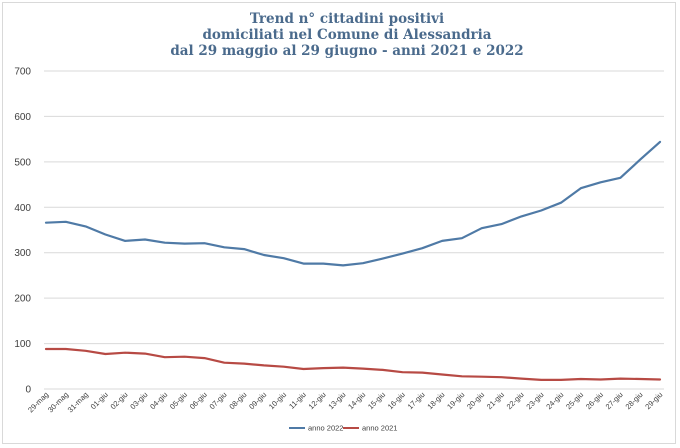 The height and width of the screenshot is (448, 680). What do you see at coordinates (99, 400) in the screenshot?
I see `x-tick-label: 01-giu` at bounding box center [99, 400].